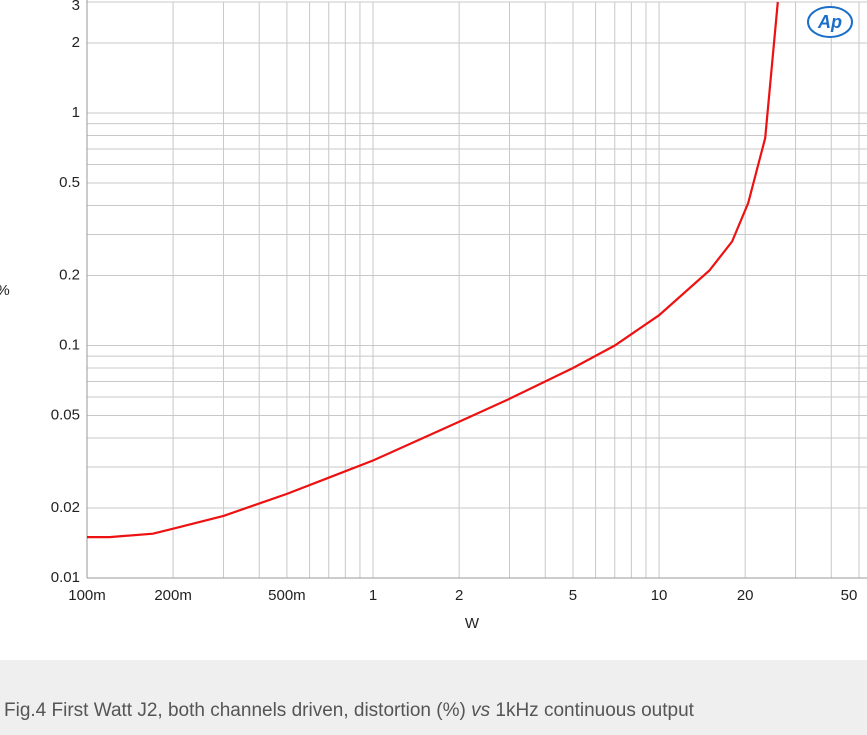 The height and width of the screenshot is (735, 867). I want to click on y-tick-label: 0.01, so click(65, 577).